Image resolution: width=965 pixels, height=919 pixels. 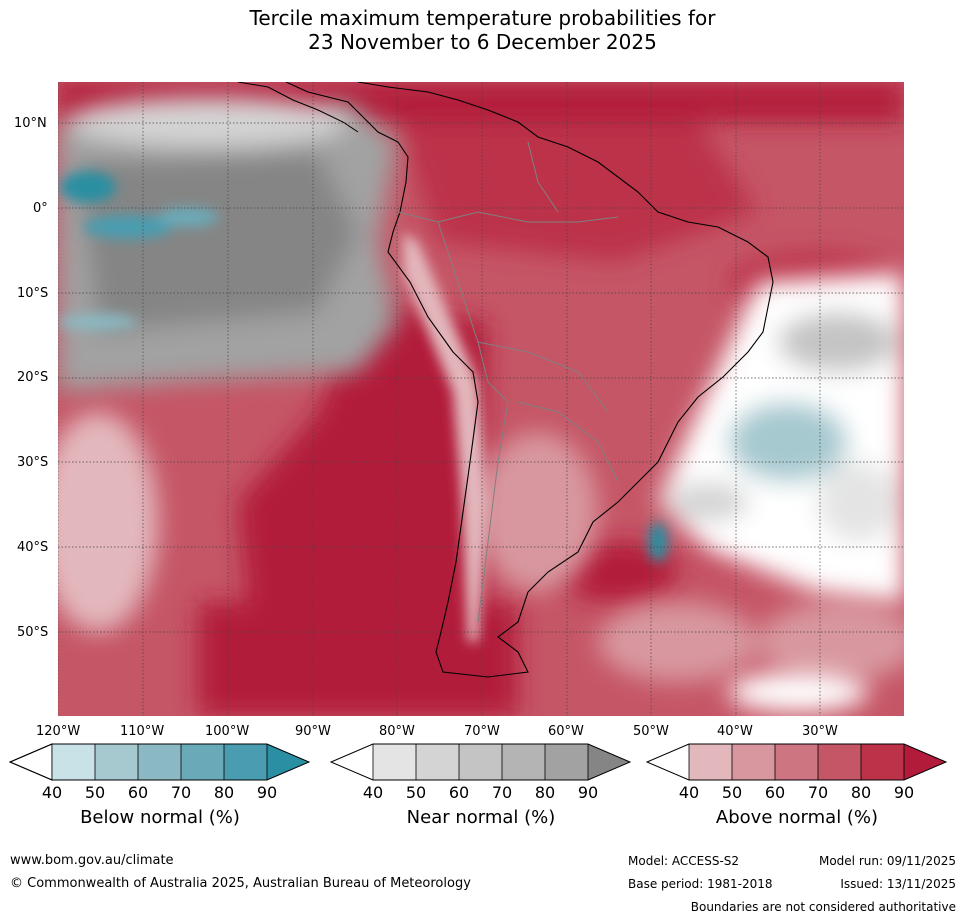 I want to click on colorbar-above-normal, so click(x=797, y=762).